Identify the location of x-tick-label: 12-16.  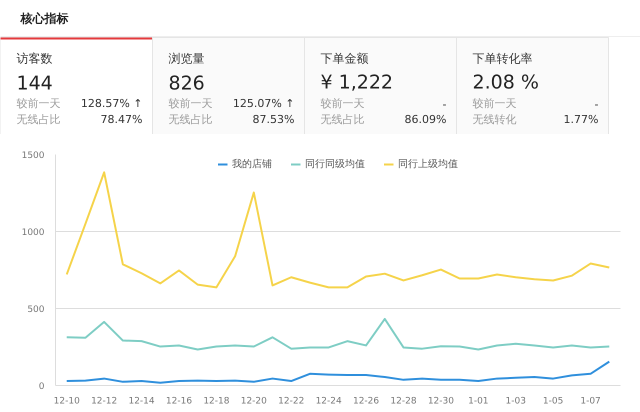
(179, 401).